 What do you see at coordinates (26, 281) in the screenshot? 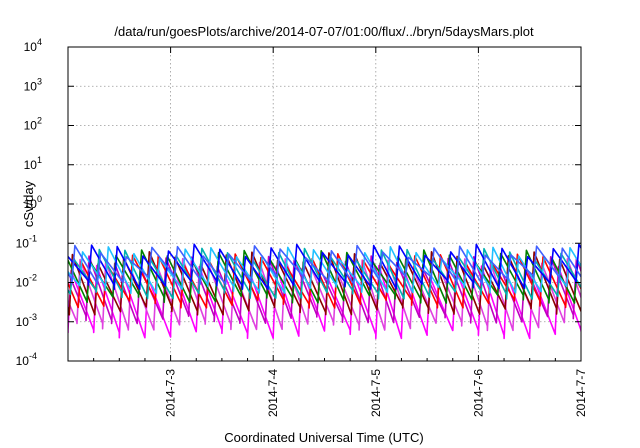
I see `y-tick-label: 10⁻²` at bounding box center [26, 281].